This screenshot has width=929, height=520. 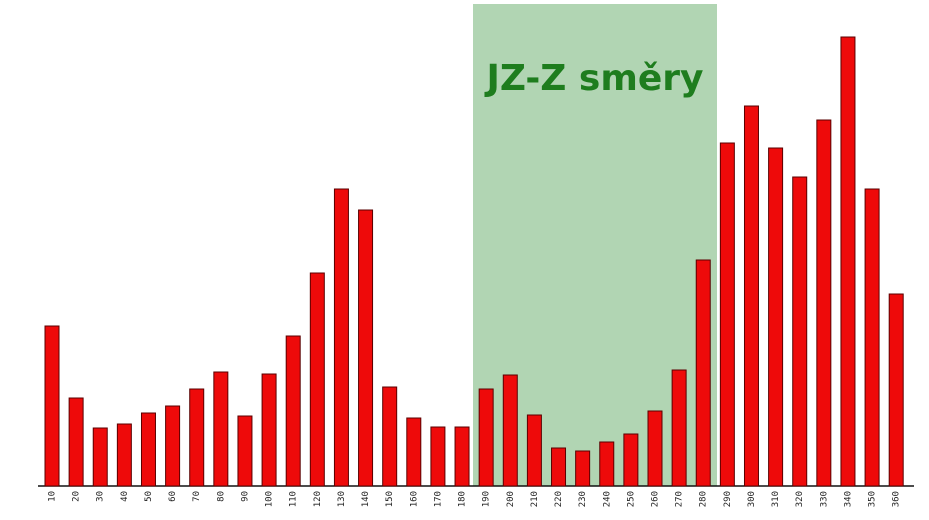 I want to click on x-tick-label: 210, so click(x=535, y=499).